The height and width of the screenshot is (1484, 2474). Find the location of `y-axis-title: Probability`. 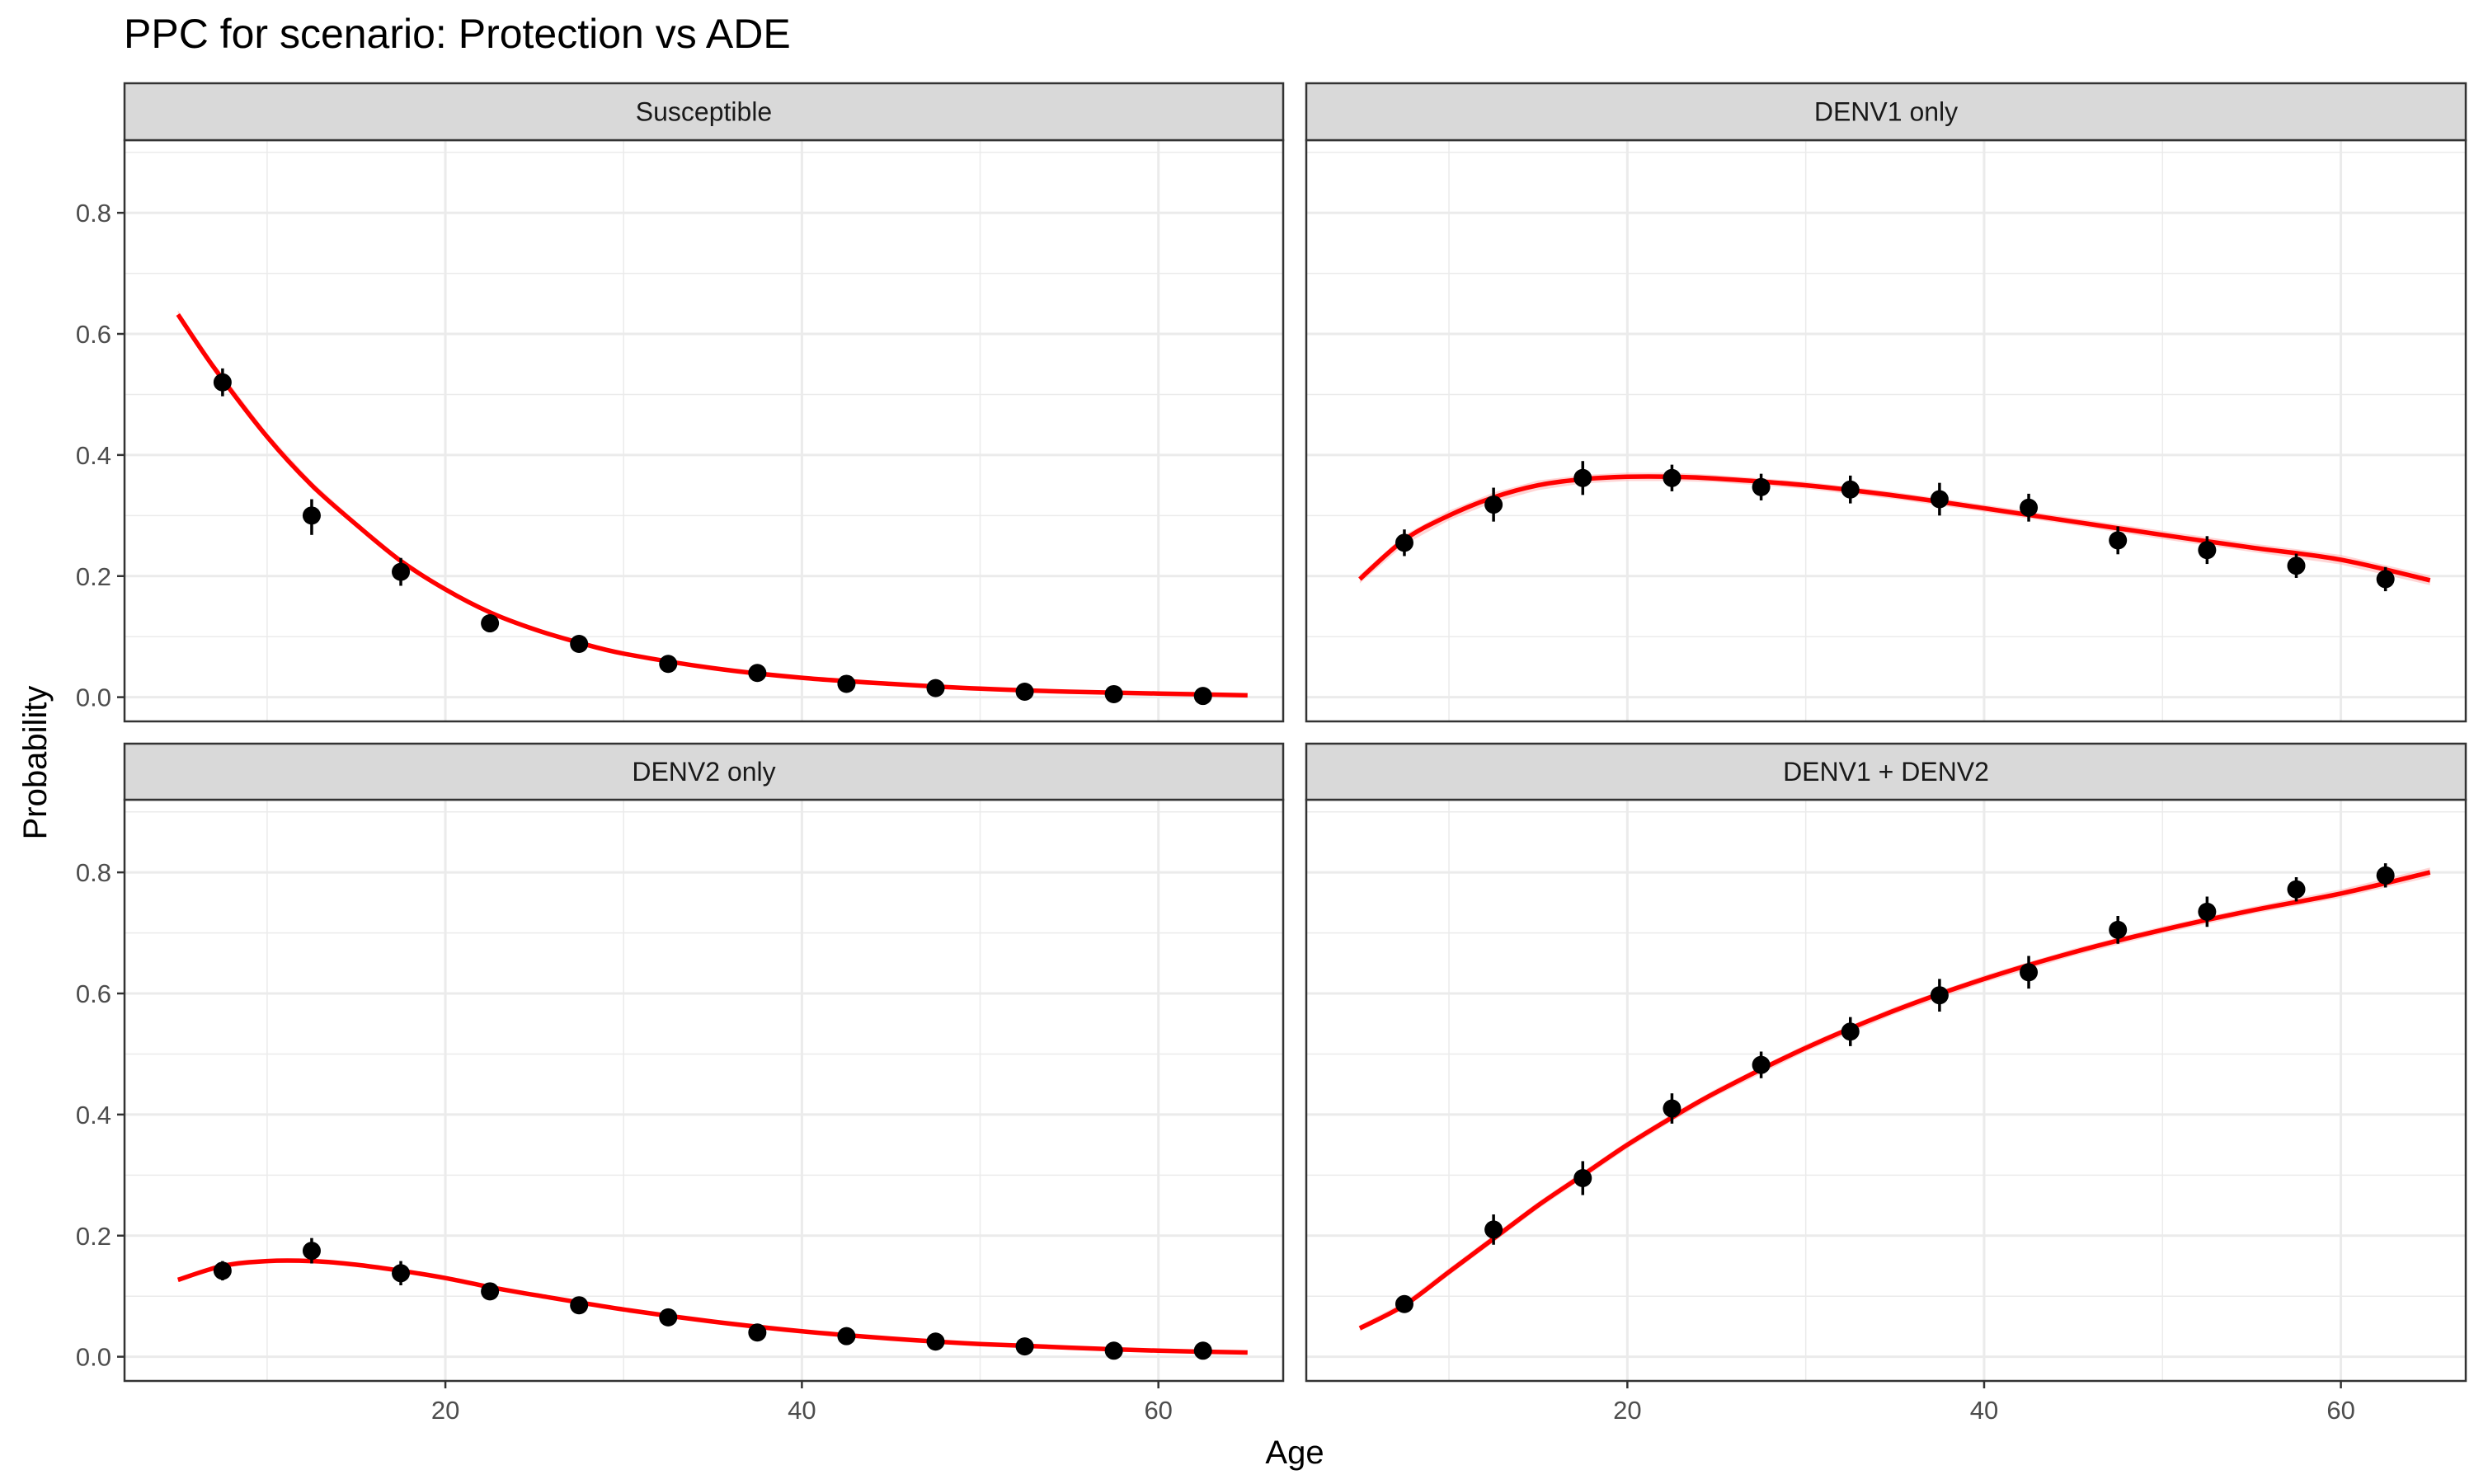

y-axis-title: Probability is located at coordinates (35, 763).